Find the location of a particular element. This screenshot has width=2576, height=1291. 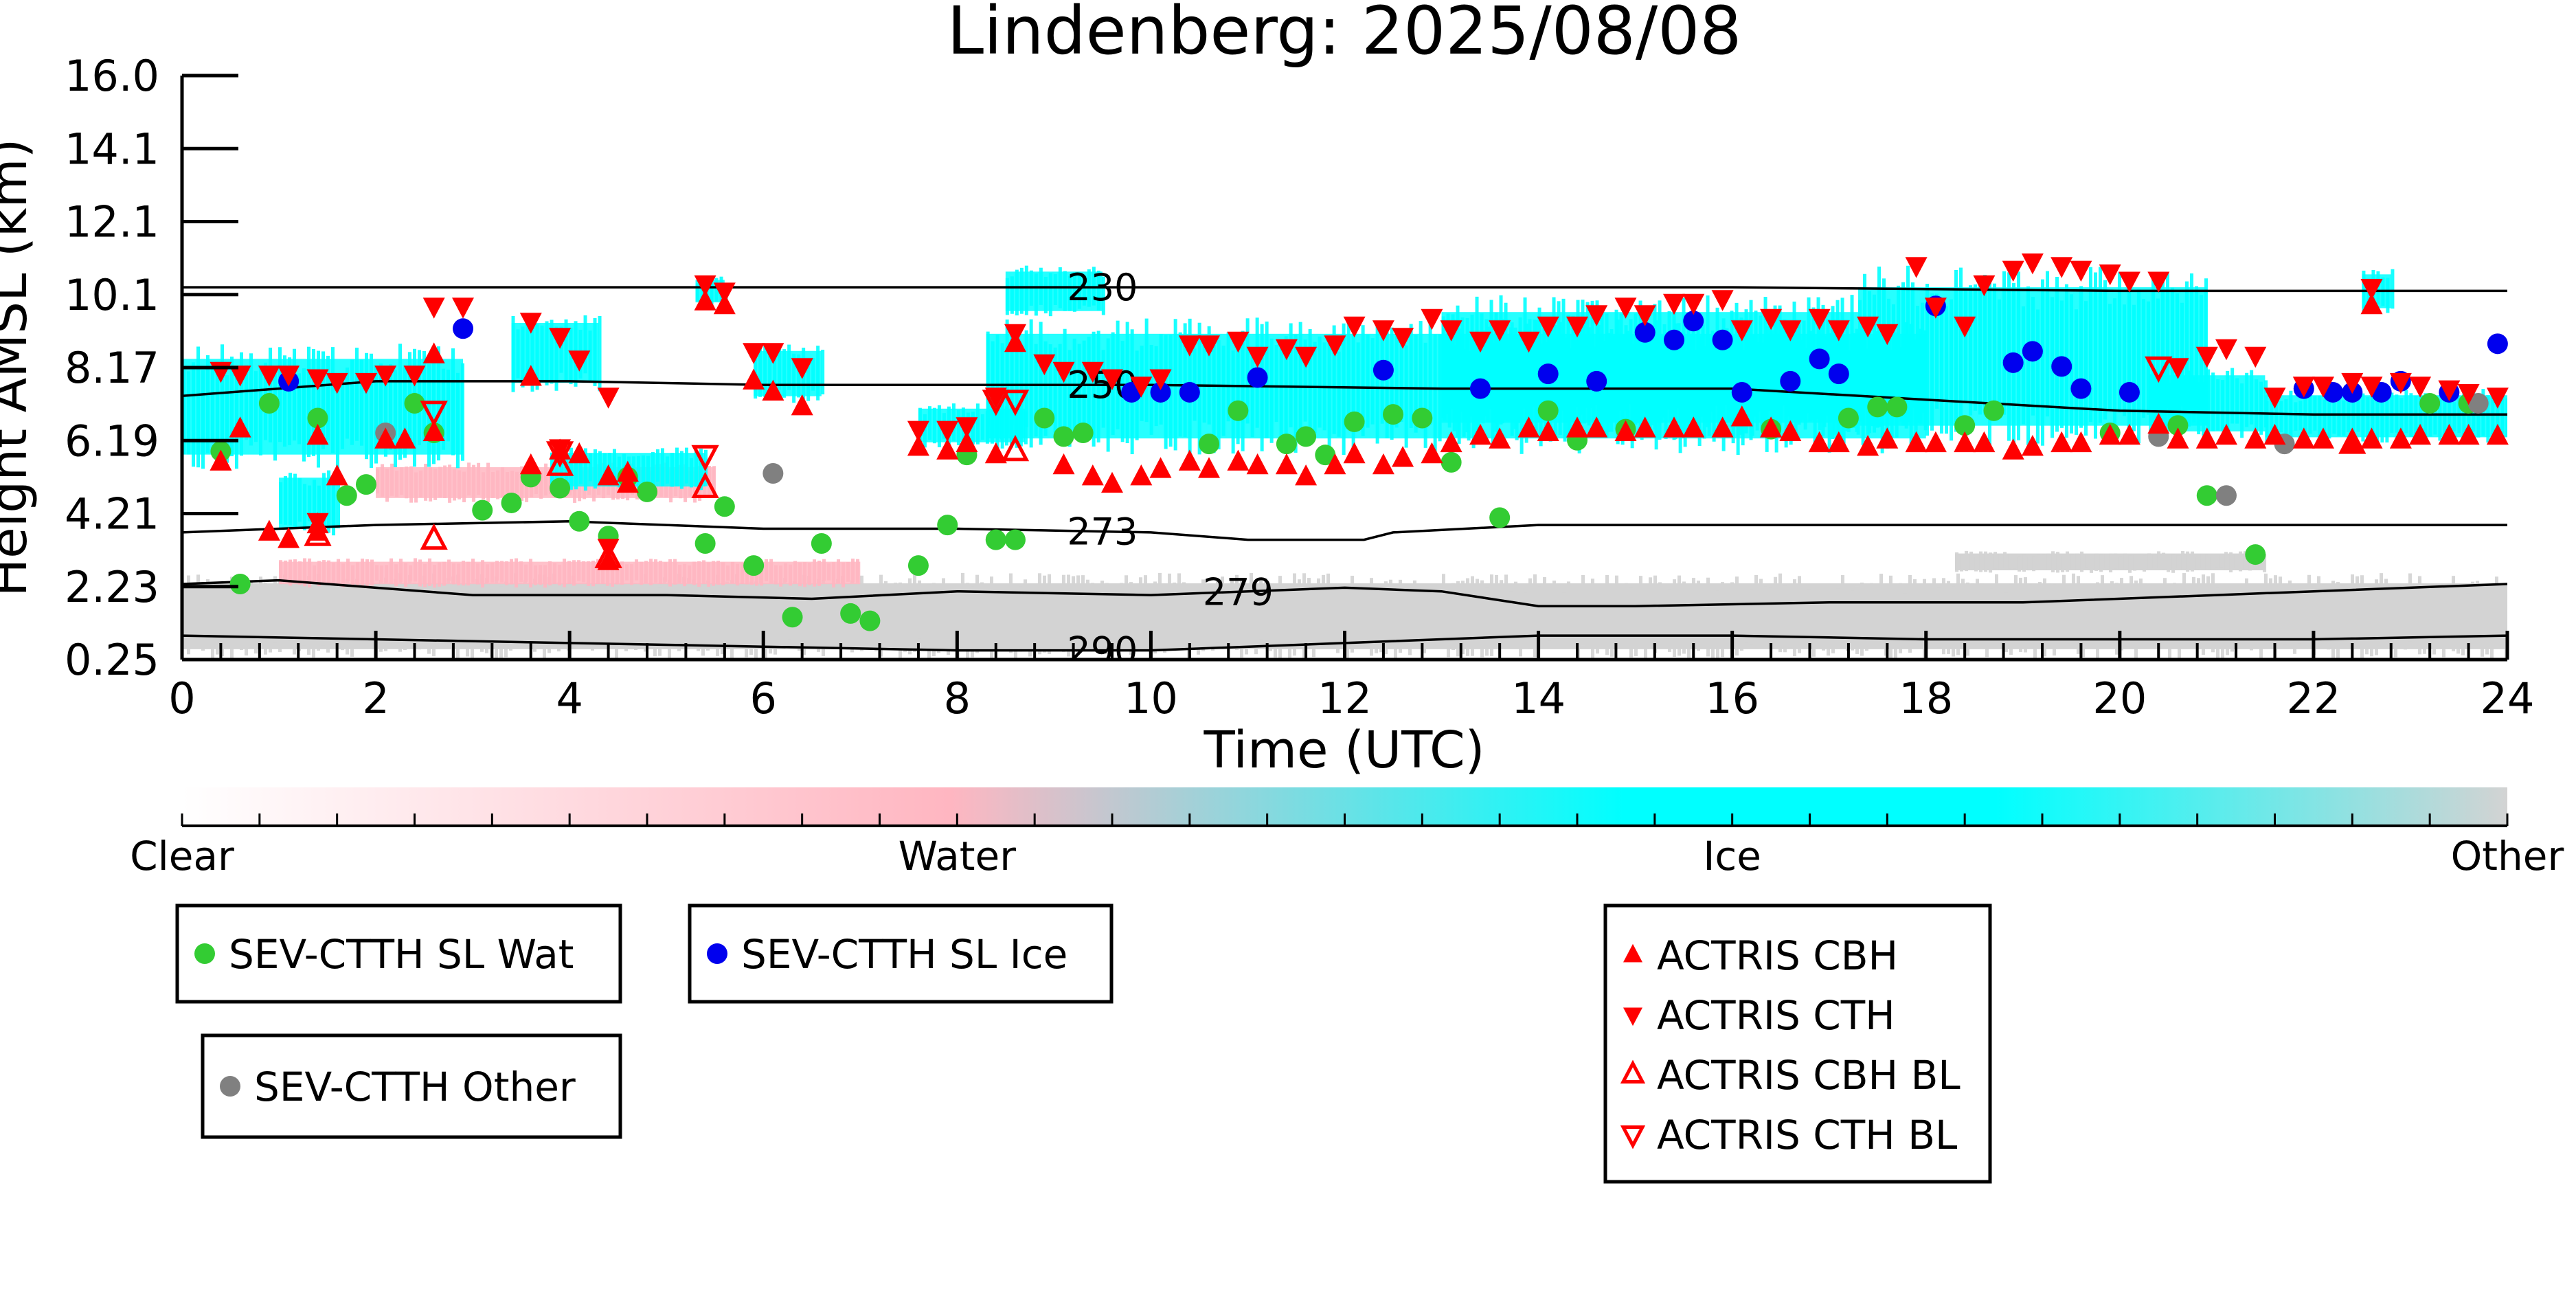

y-tick-label: 16.0 is located at coordinates (112, 76).